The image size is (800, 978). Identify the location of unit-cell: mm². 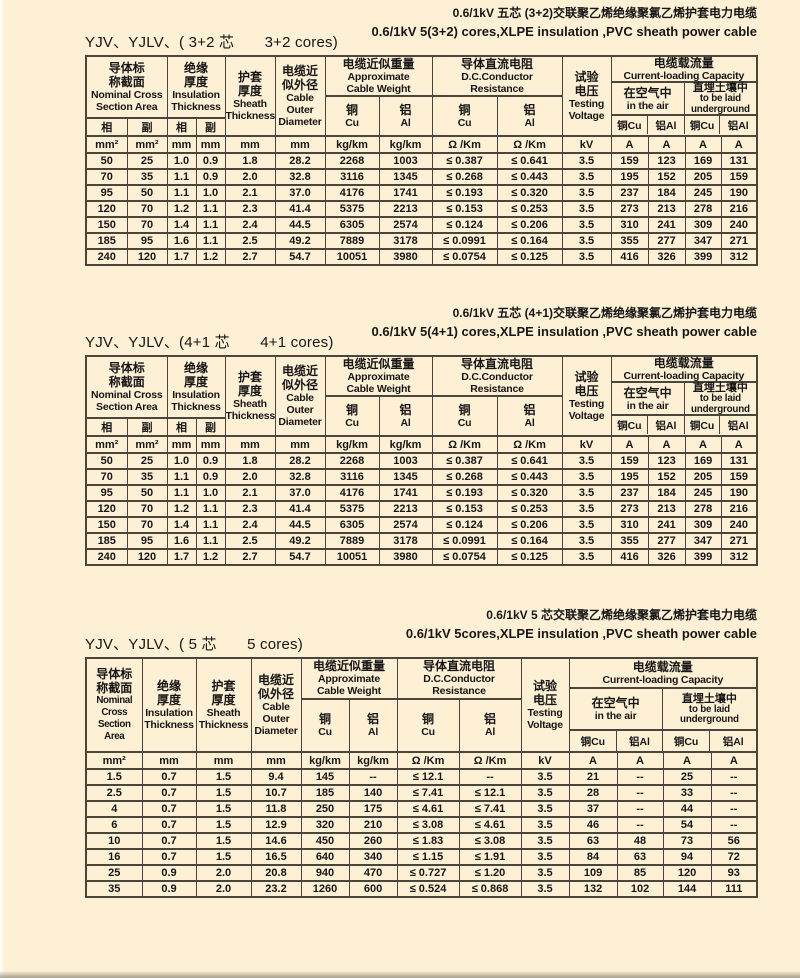
(147, 144).